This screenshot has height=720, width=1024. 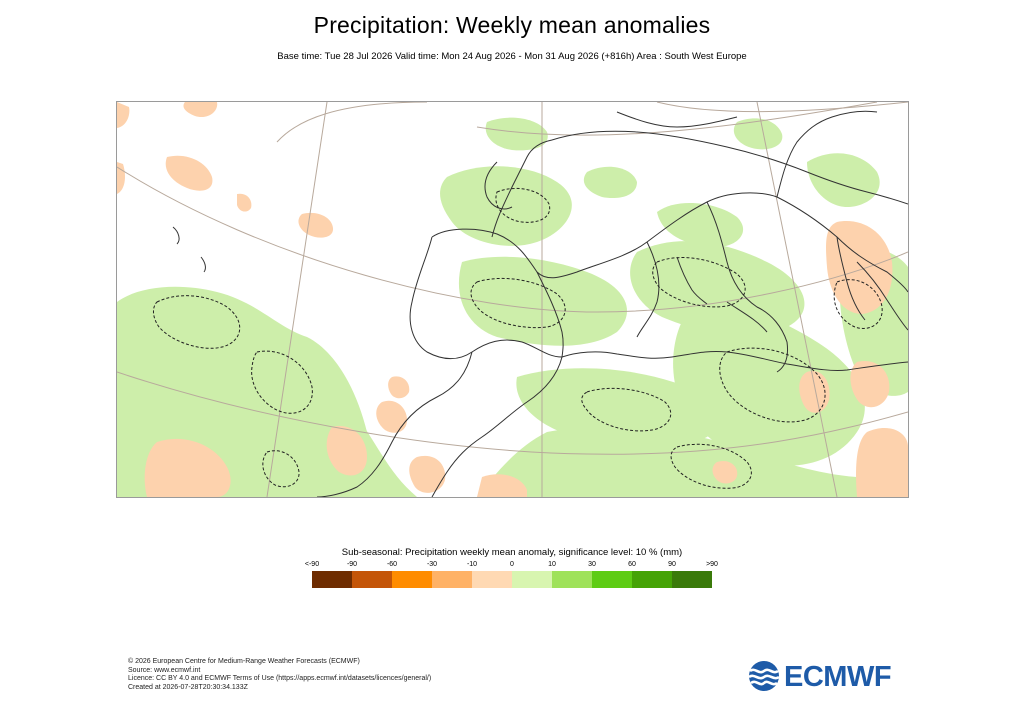 I want to click on ecmwf-logo: ECMWF, so click(x=826, y=676).